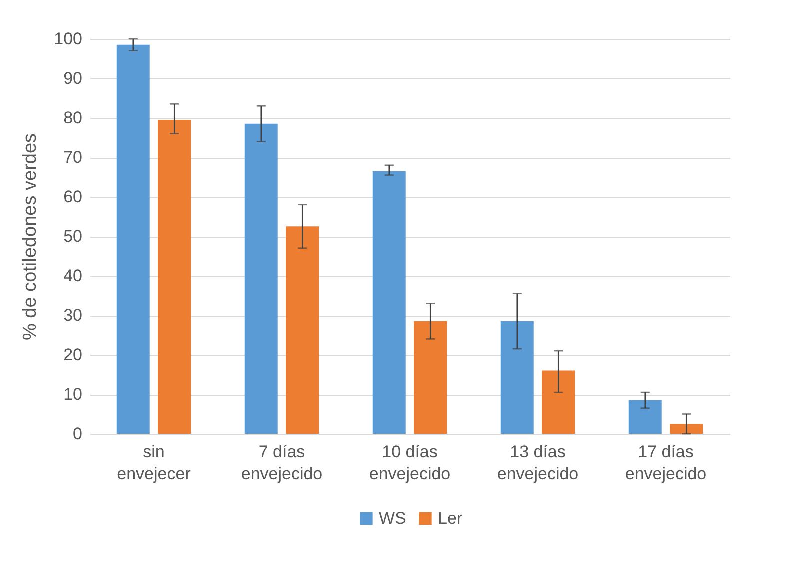 The image size is (790, 578). Describe the element at coordinates (73, 157) in the screenshot. I see `y-tick-label: 70` at that location.